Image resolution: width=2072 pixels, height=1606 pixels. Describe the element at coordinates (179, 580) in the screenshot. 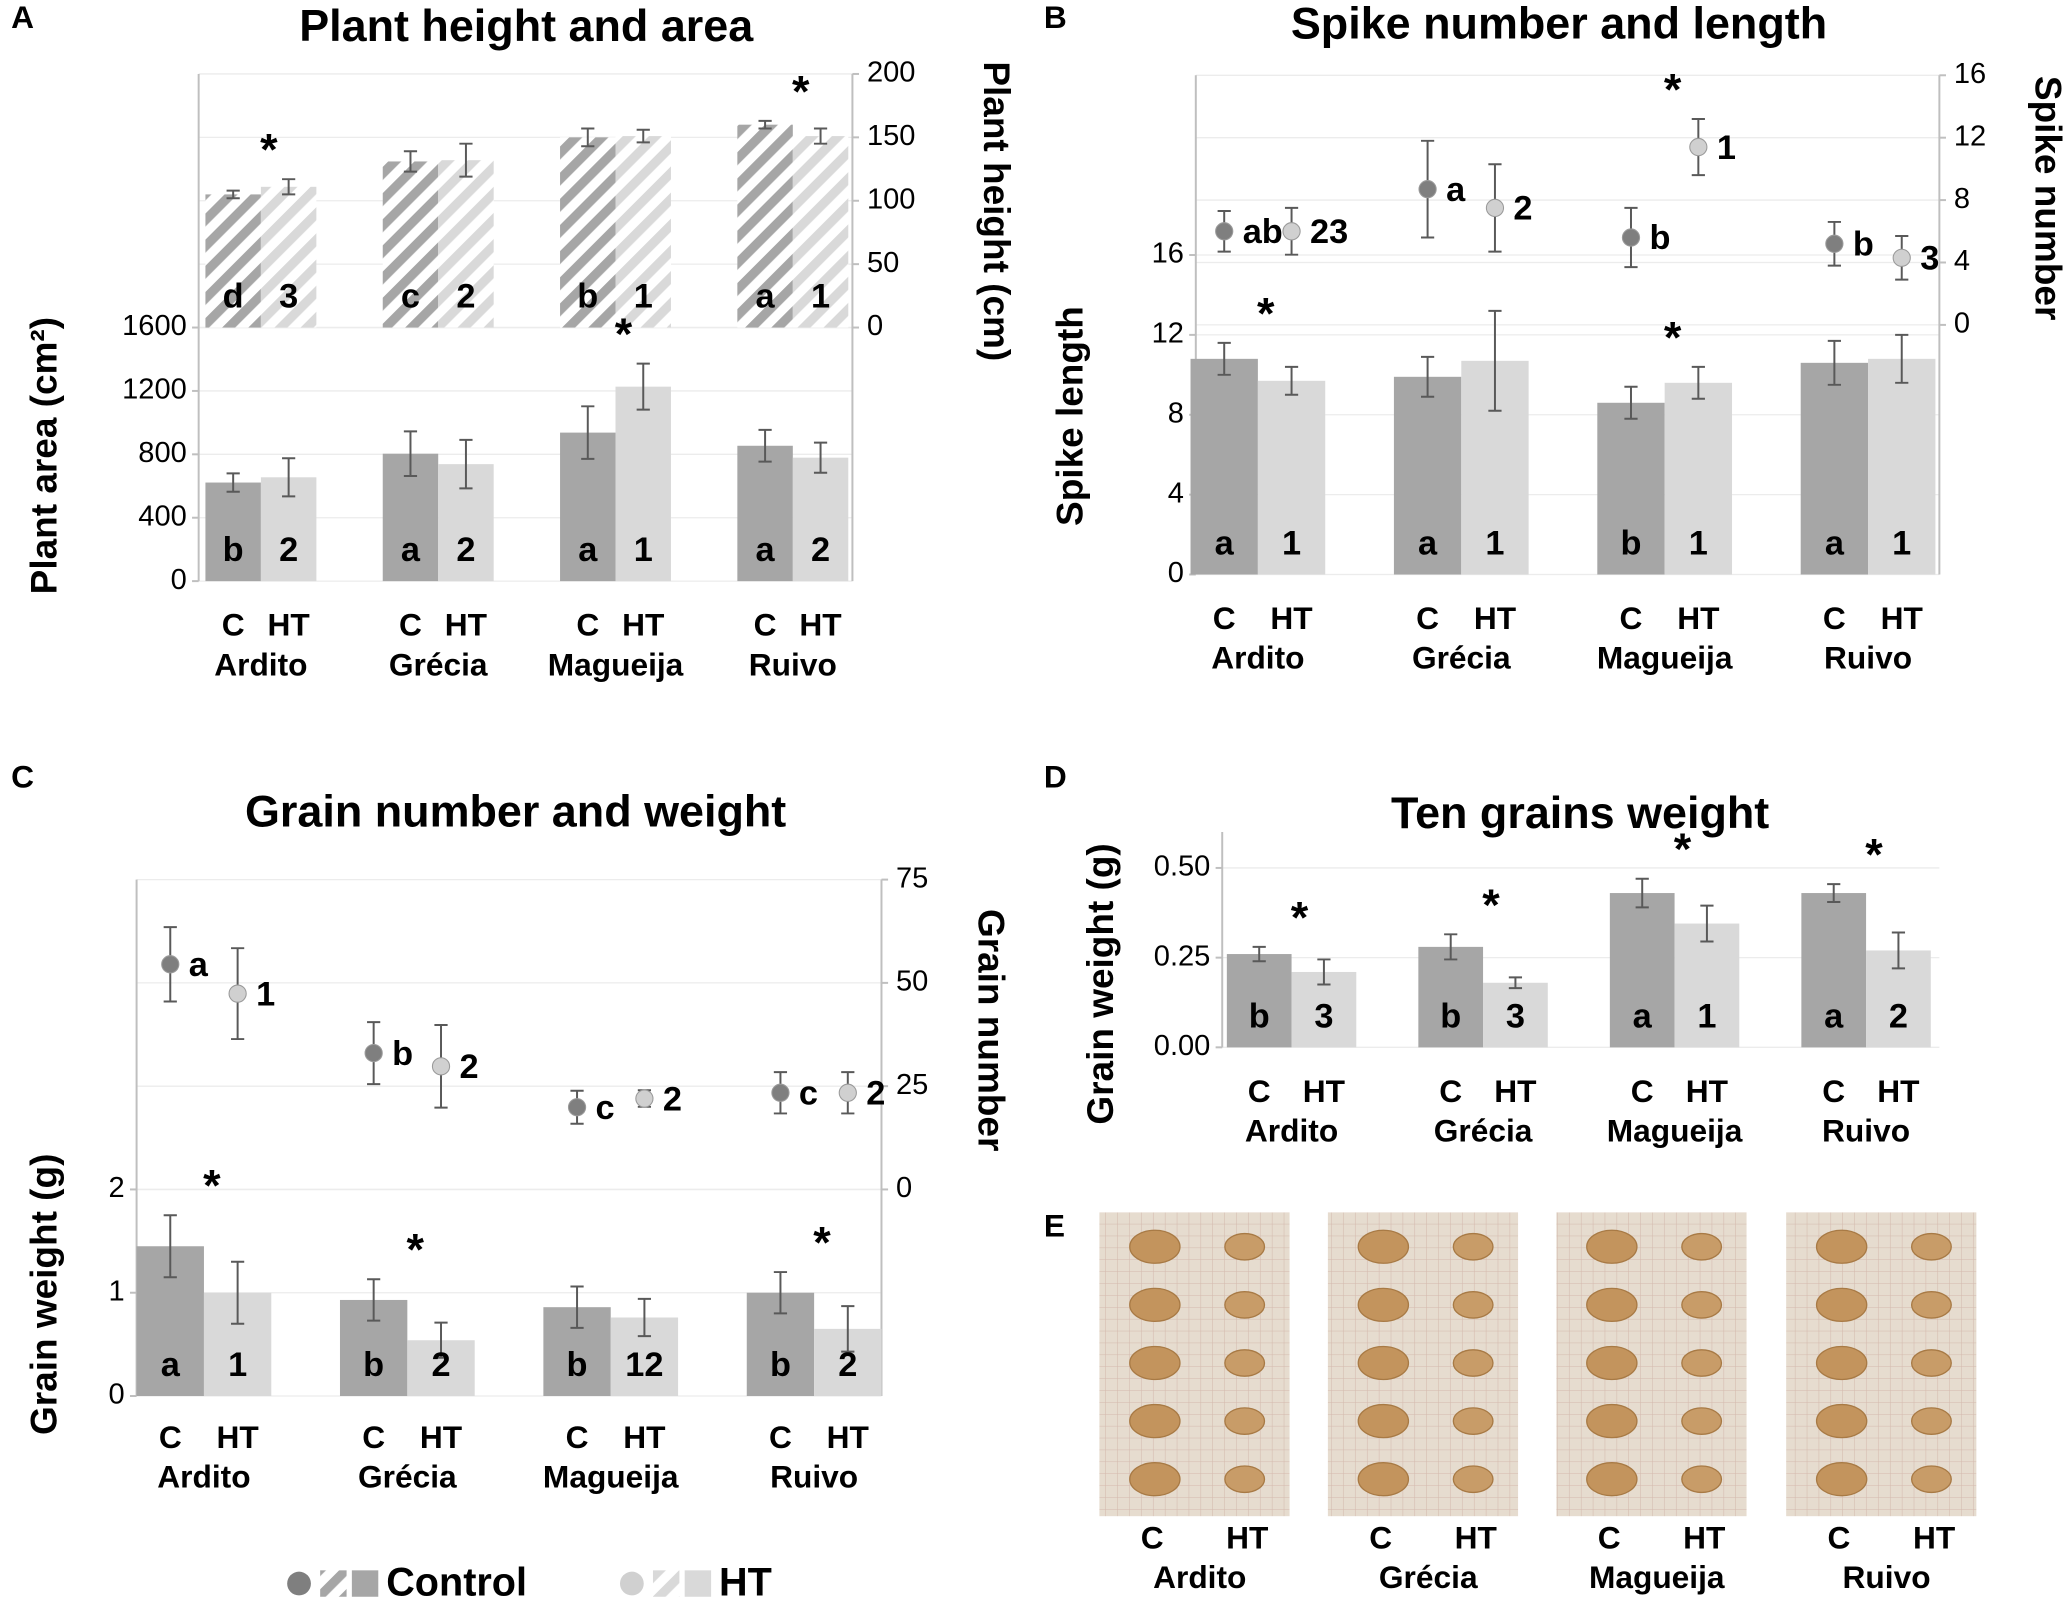

I see `y-tick-label: 0` at that location.